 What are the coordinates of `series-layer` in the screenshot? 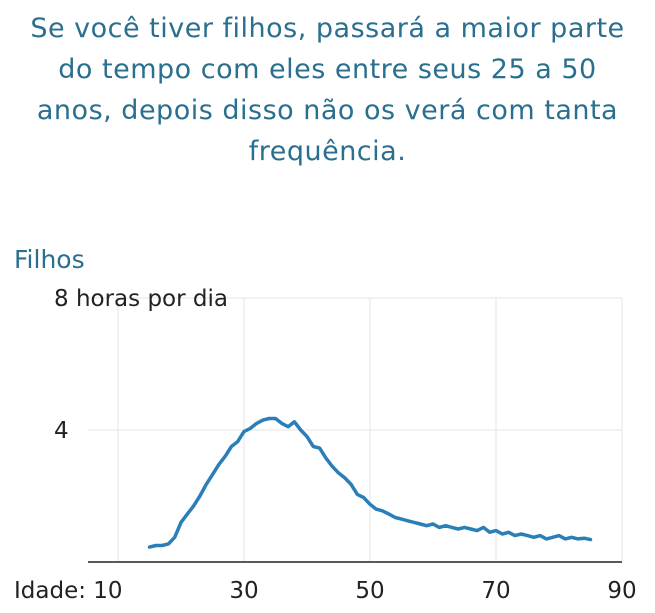 It's located at (370, 482).